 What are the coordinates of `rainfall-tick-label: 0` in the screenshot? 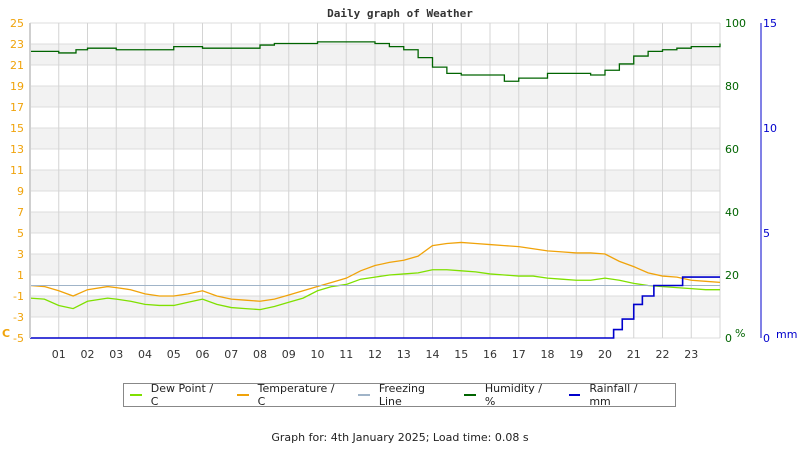 It's located at (766, 338).